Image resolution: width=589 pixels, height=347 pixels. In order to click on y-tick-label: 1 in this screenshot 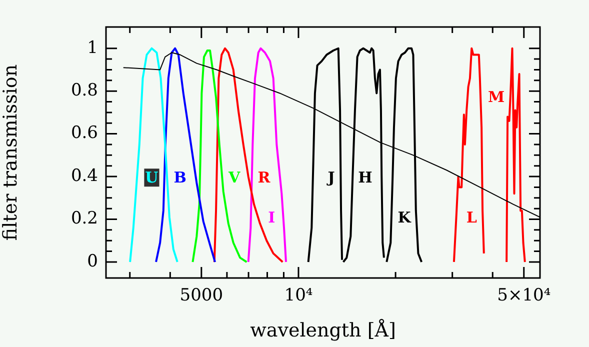, I will do `click(92, 48)`.